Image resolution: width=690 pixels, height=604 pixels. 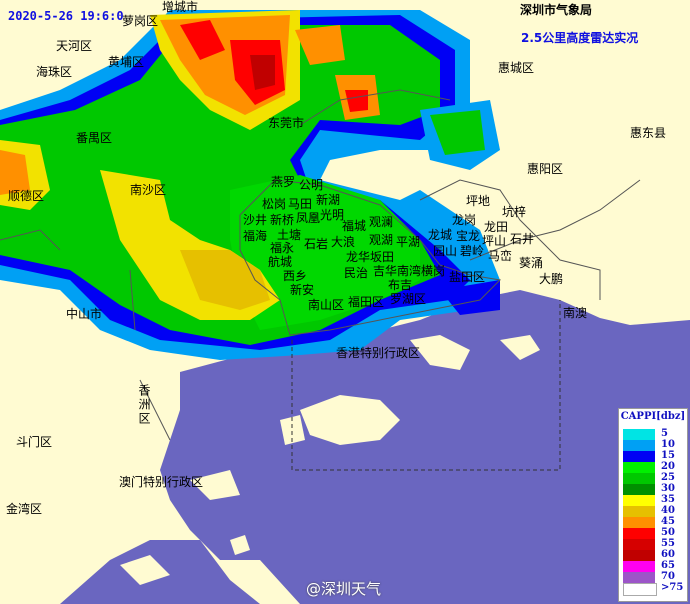 I want to click on legend-label: 10, so click(x=668, y=444).